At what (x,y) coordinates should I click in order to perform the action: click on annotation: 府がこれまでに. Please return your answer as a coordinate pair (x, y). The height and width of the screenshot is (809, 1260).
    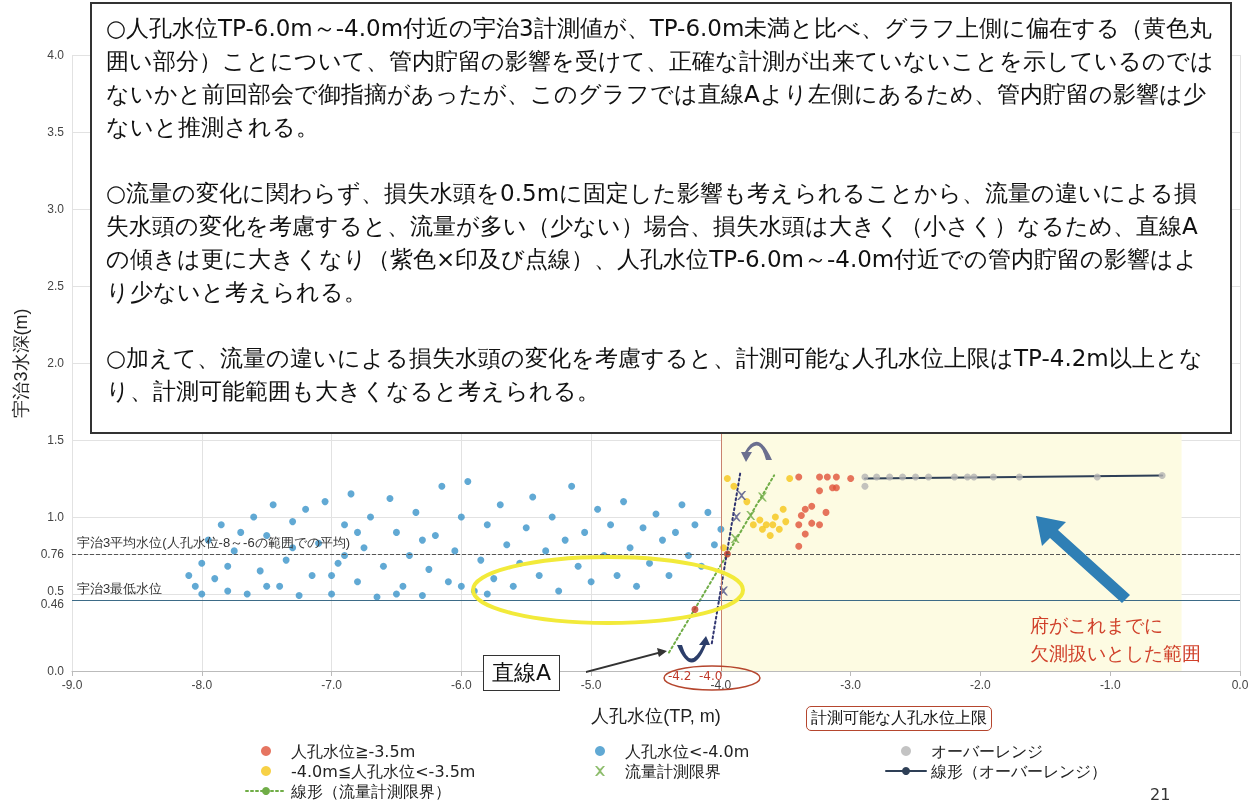
    Looking at the image, I should click on (1096, 625).